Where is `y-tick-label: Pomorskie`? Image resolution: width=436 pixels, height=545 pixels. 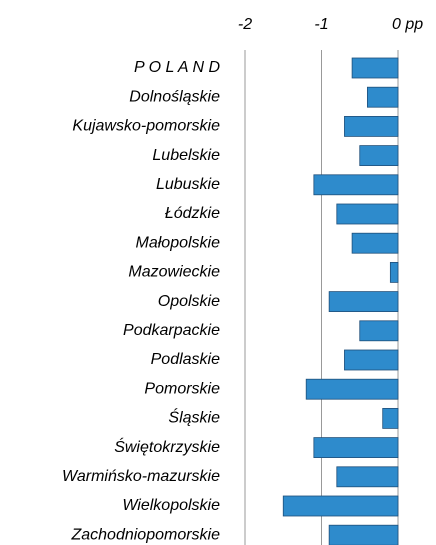 y-tick-label: Pomorskie is located at coordinates (182, 388).